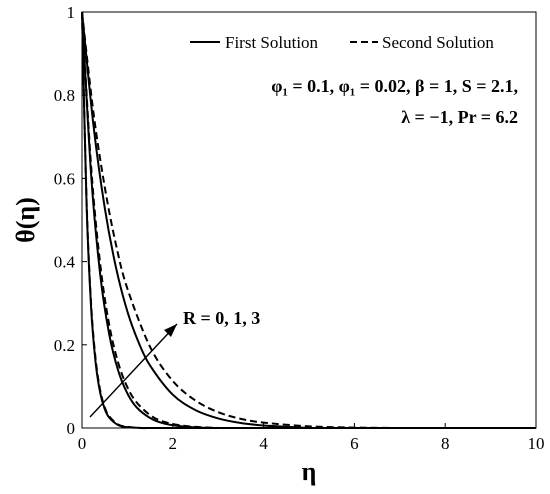 The height and width of the screenshot is (494, 550). I want to click on legend-second-solution: Second Solution, so click(438, 42).